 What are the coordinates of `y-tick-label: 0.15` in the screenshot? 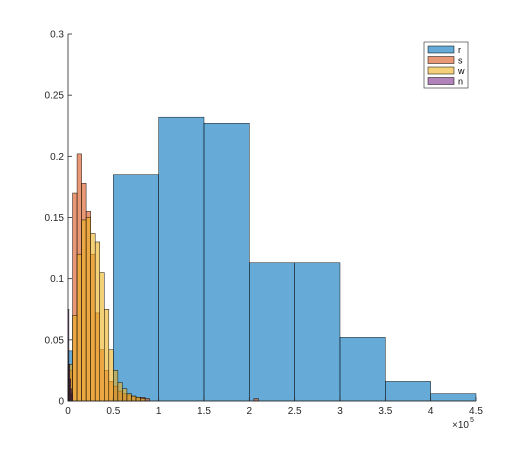 It's located at (55, 218).